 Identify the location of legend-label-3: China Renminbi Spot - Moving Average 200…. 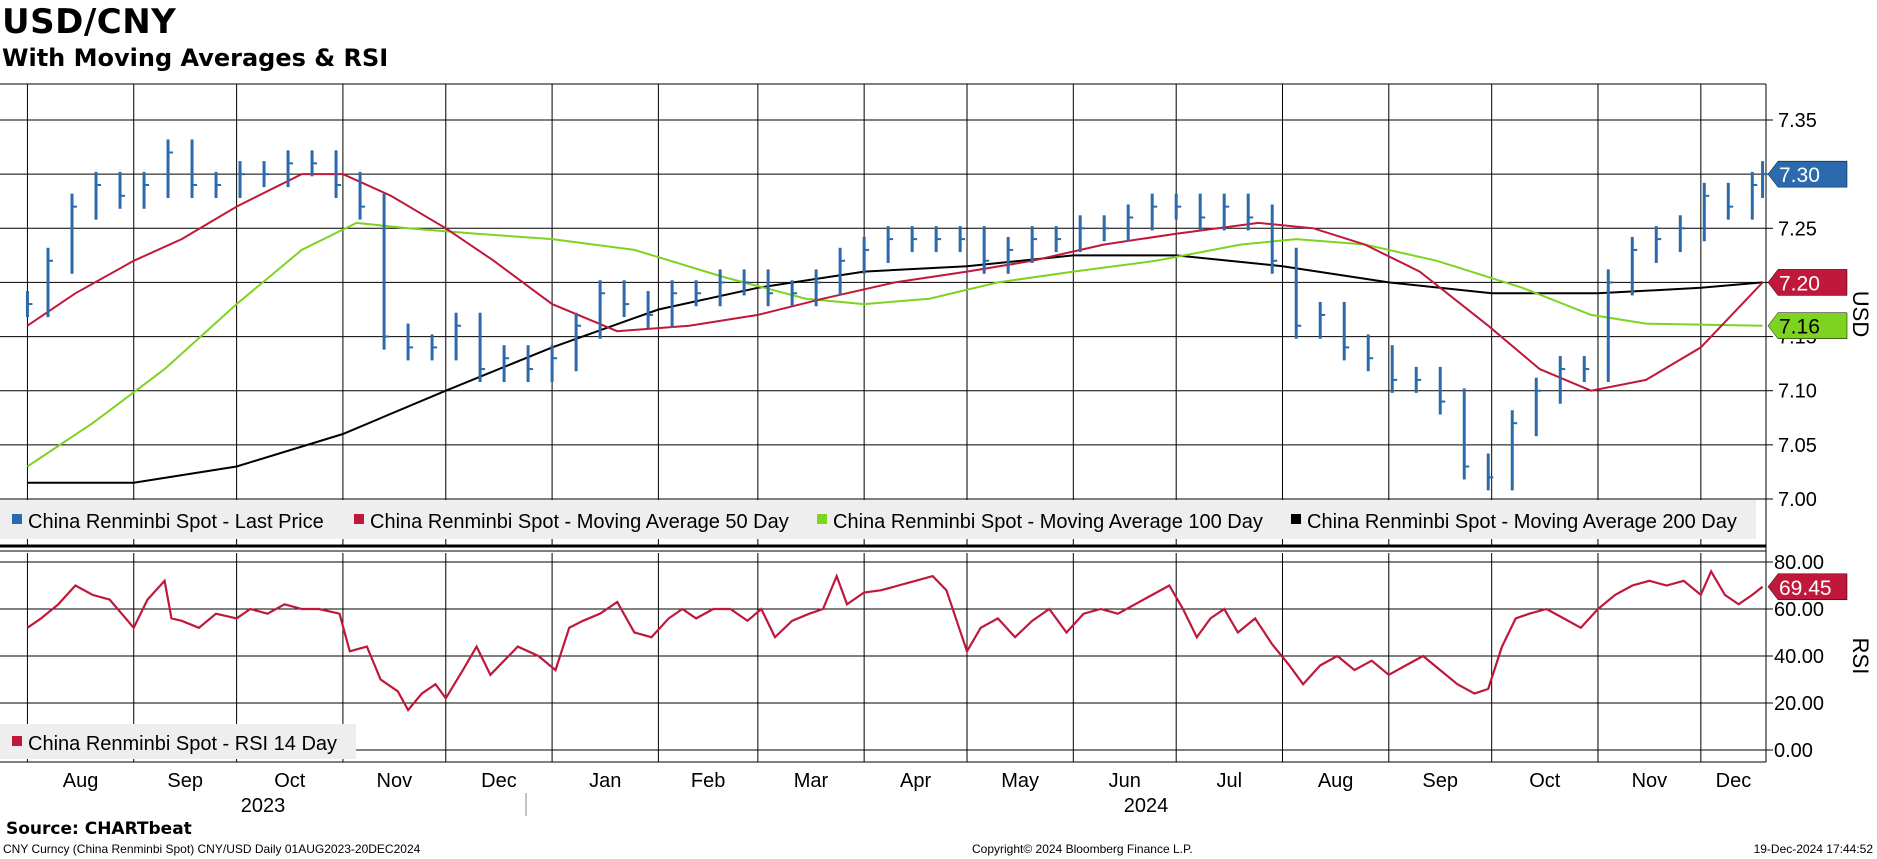
(1522, 522).